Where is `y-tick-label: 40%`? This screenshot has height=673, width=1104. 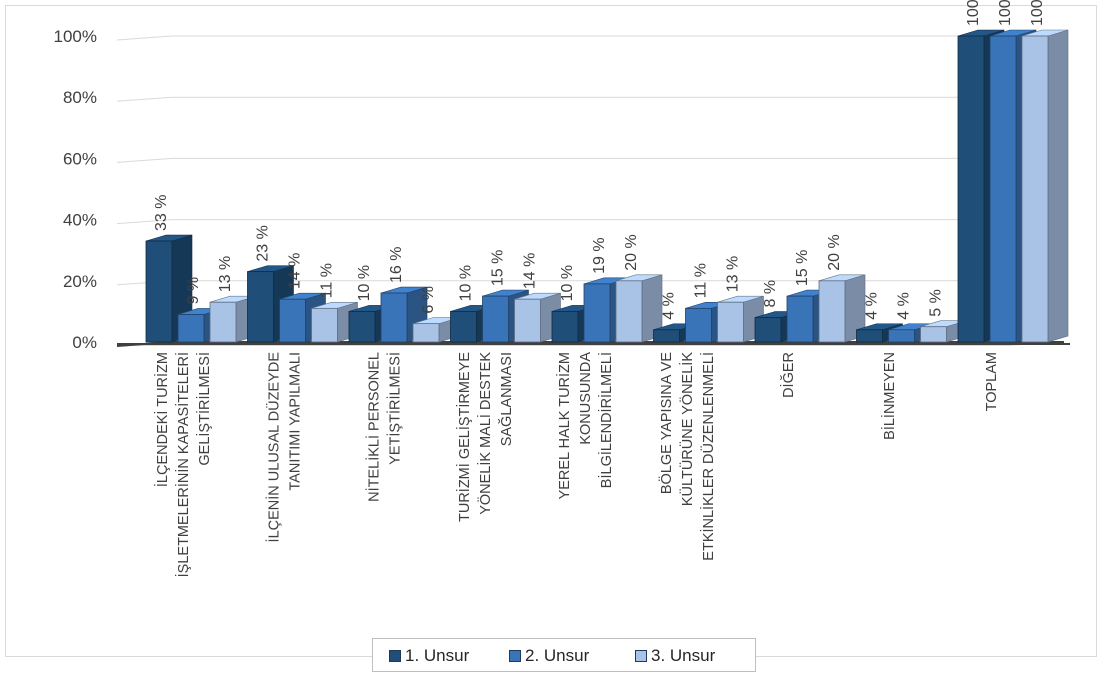
y-tick-label: 40% is located at coordinates (80, 220).